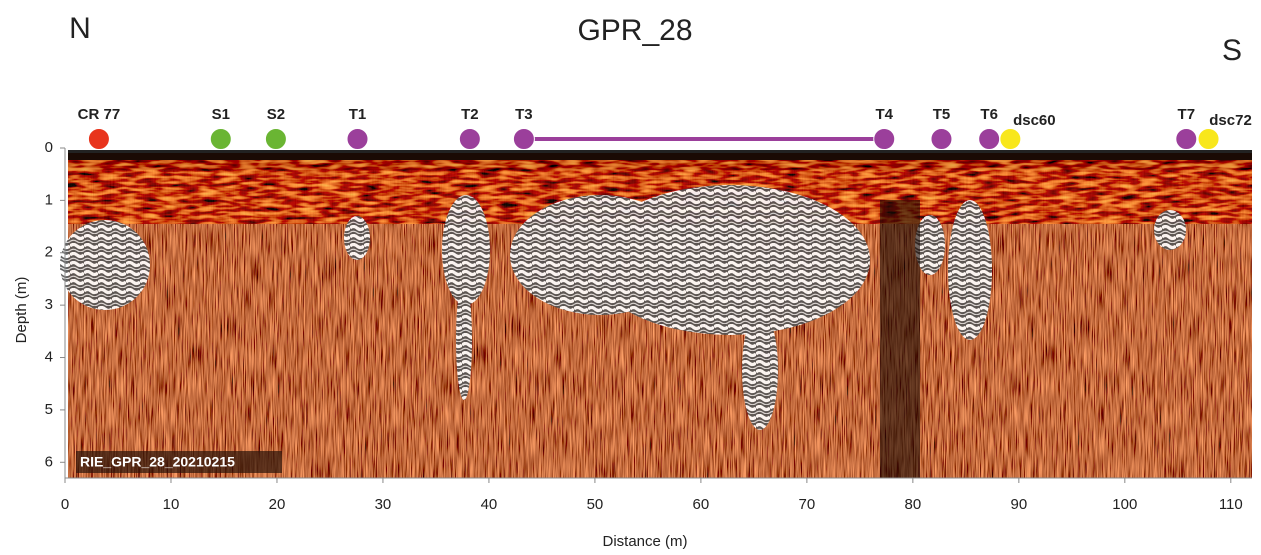 This screenshot has width=1261, height=555. Describe the element at coordinates (80, 28) in the screenshot. I see `direction-left: N` at that location.